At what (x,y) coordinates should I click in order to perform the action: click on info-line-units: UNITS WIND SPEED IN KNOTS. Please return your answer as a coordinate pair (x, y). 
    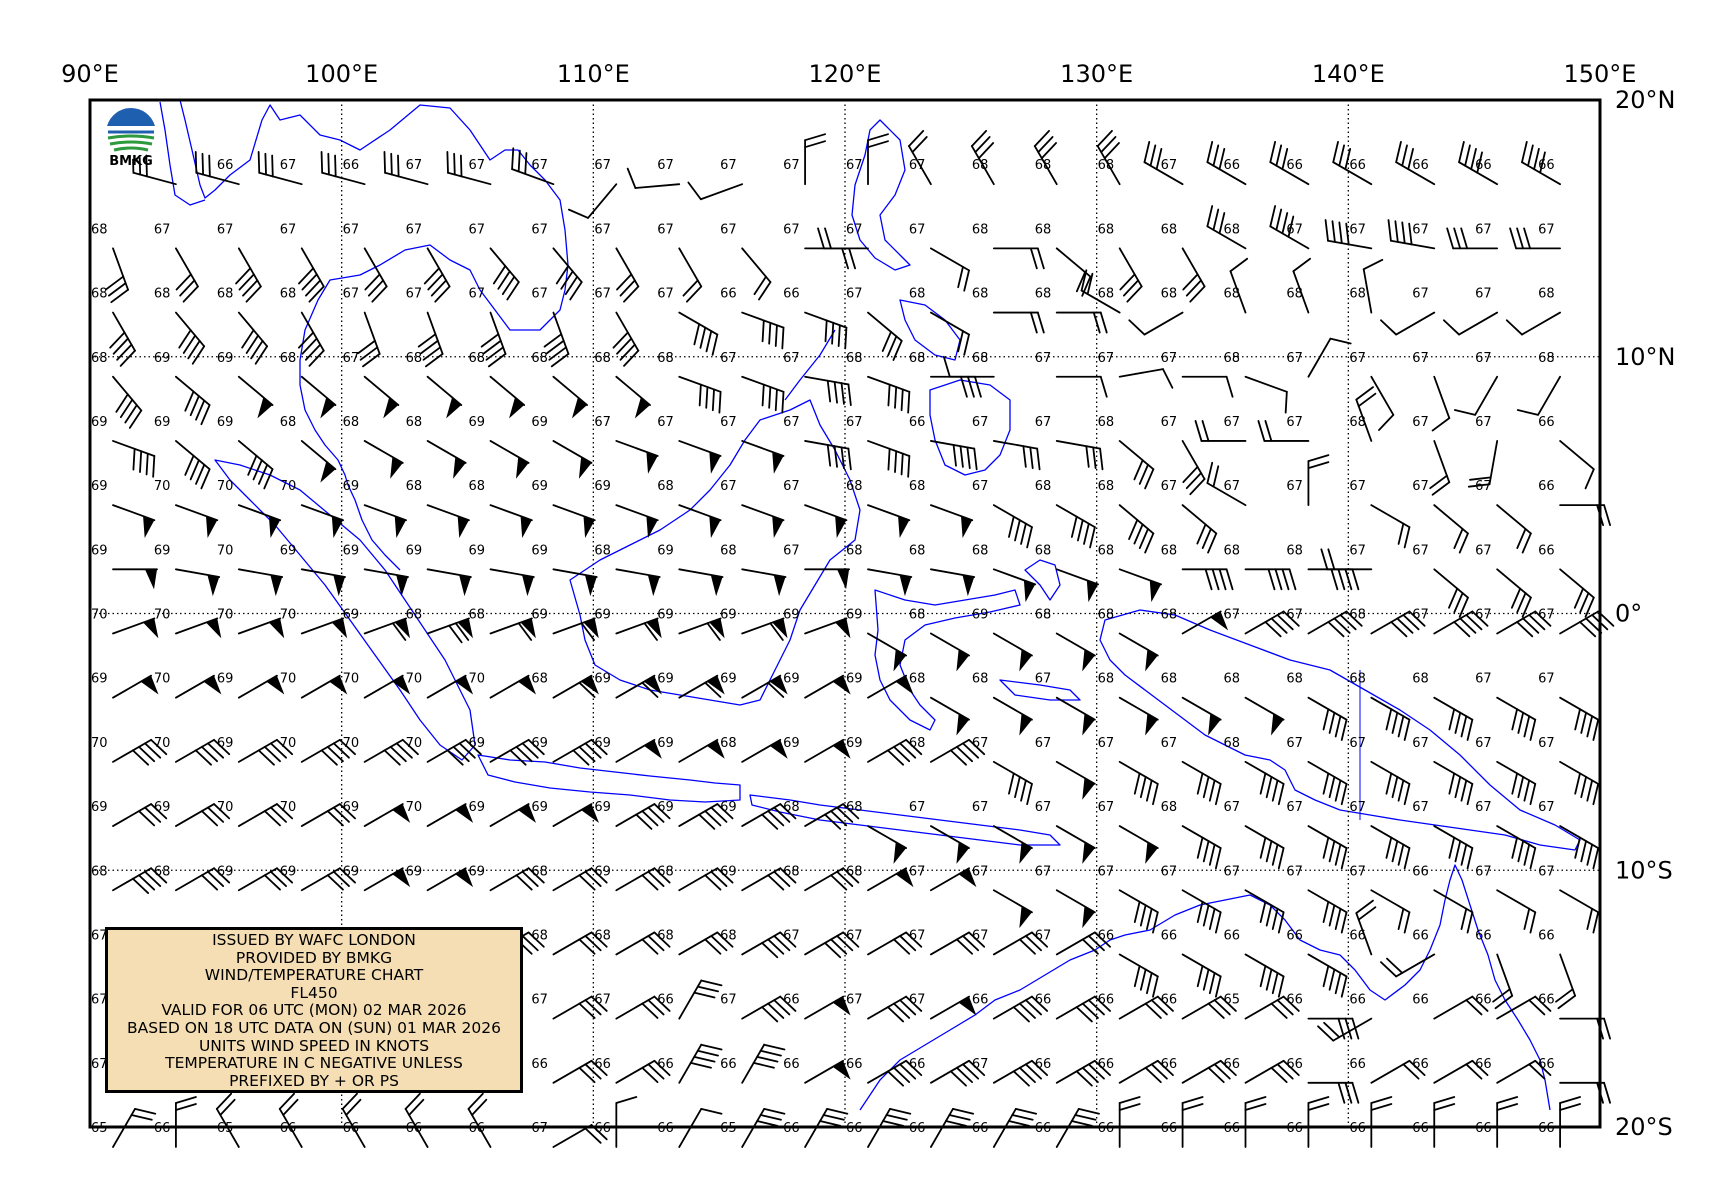
    Looking at the image, I should click on (314, 1045).